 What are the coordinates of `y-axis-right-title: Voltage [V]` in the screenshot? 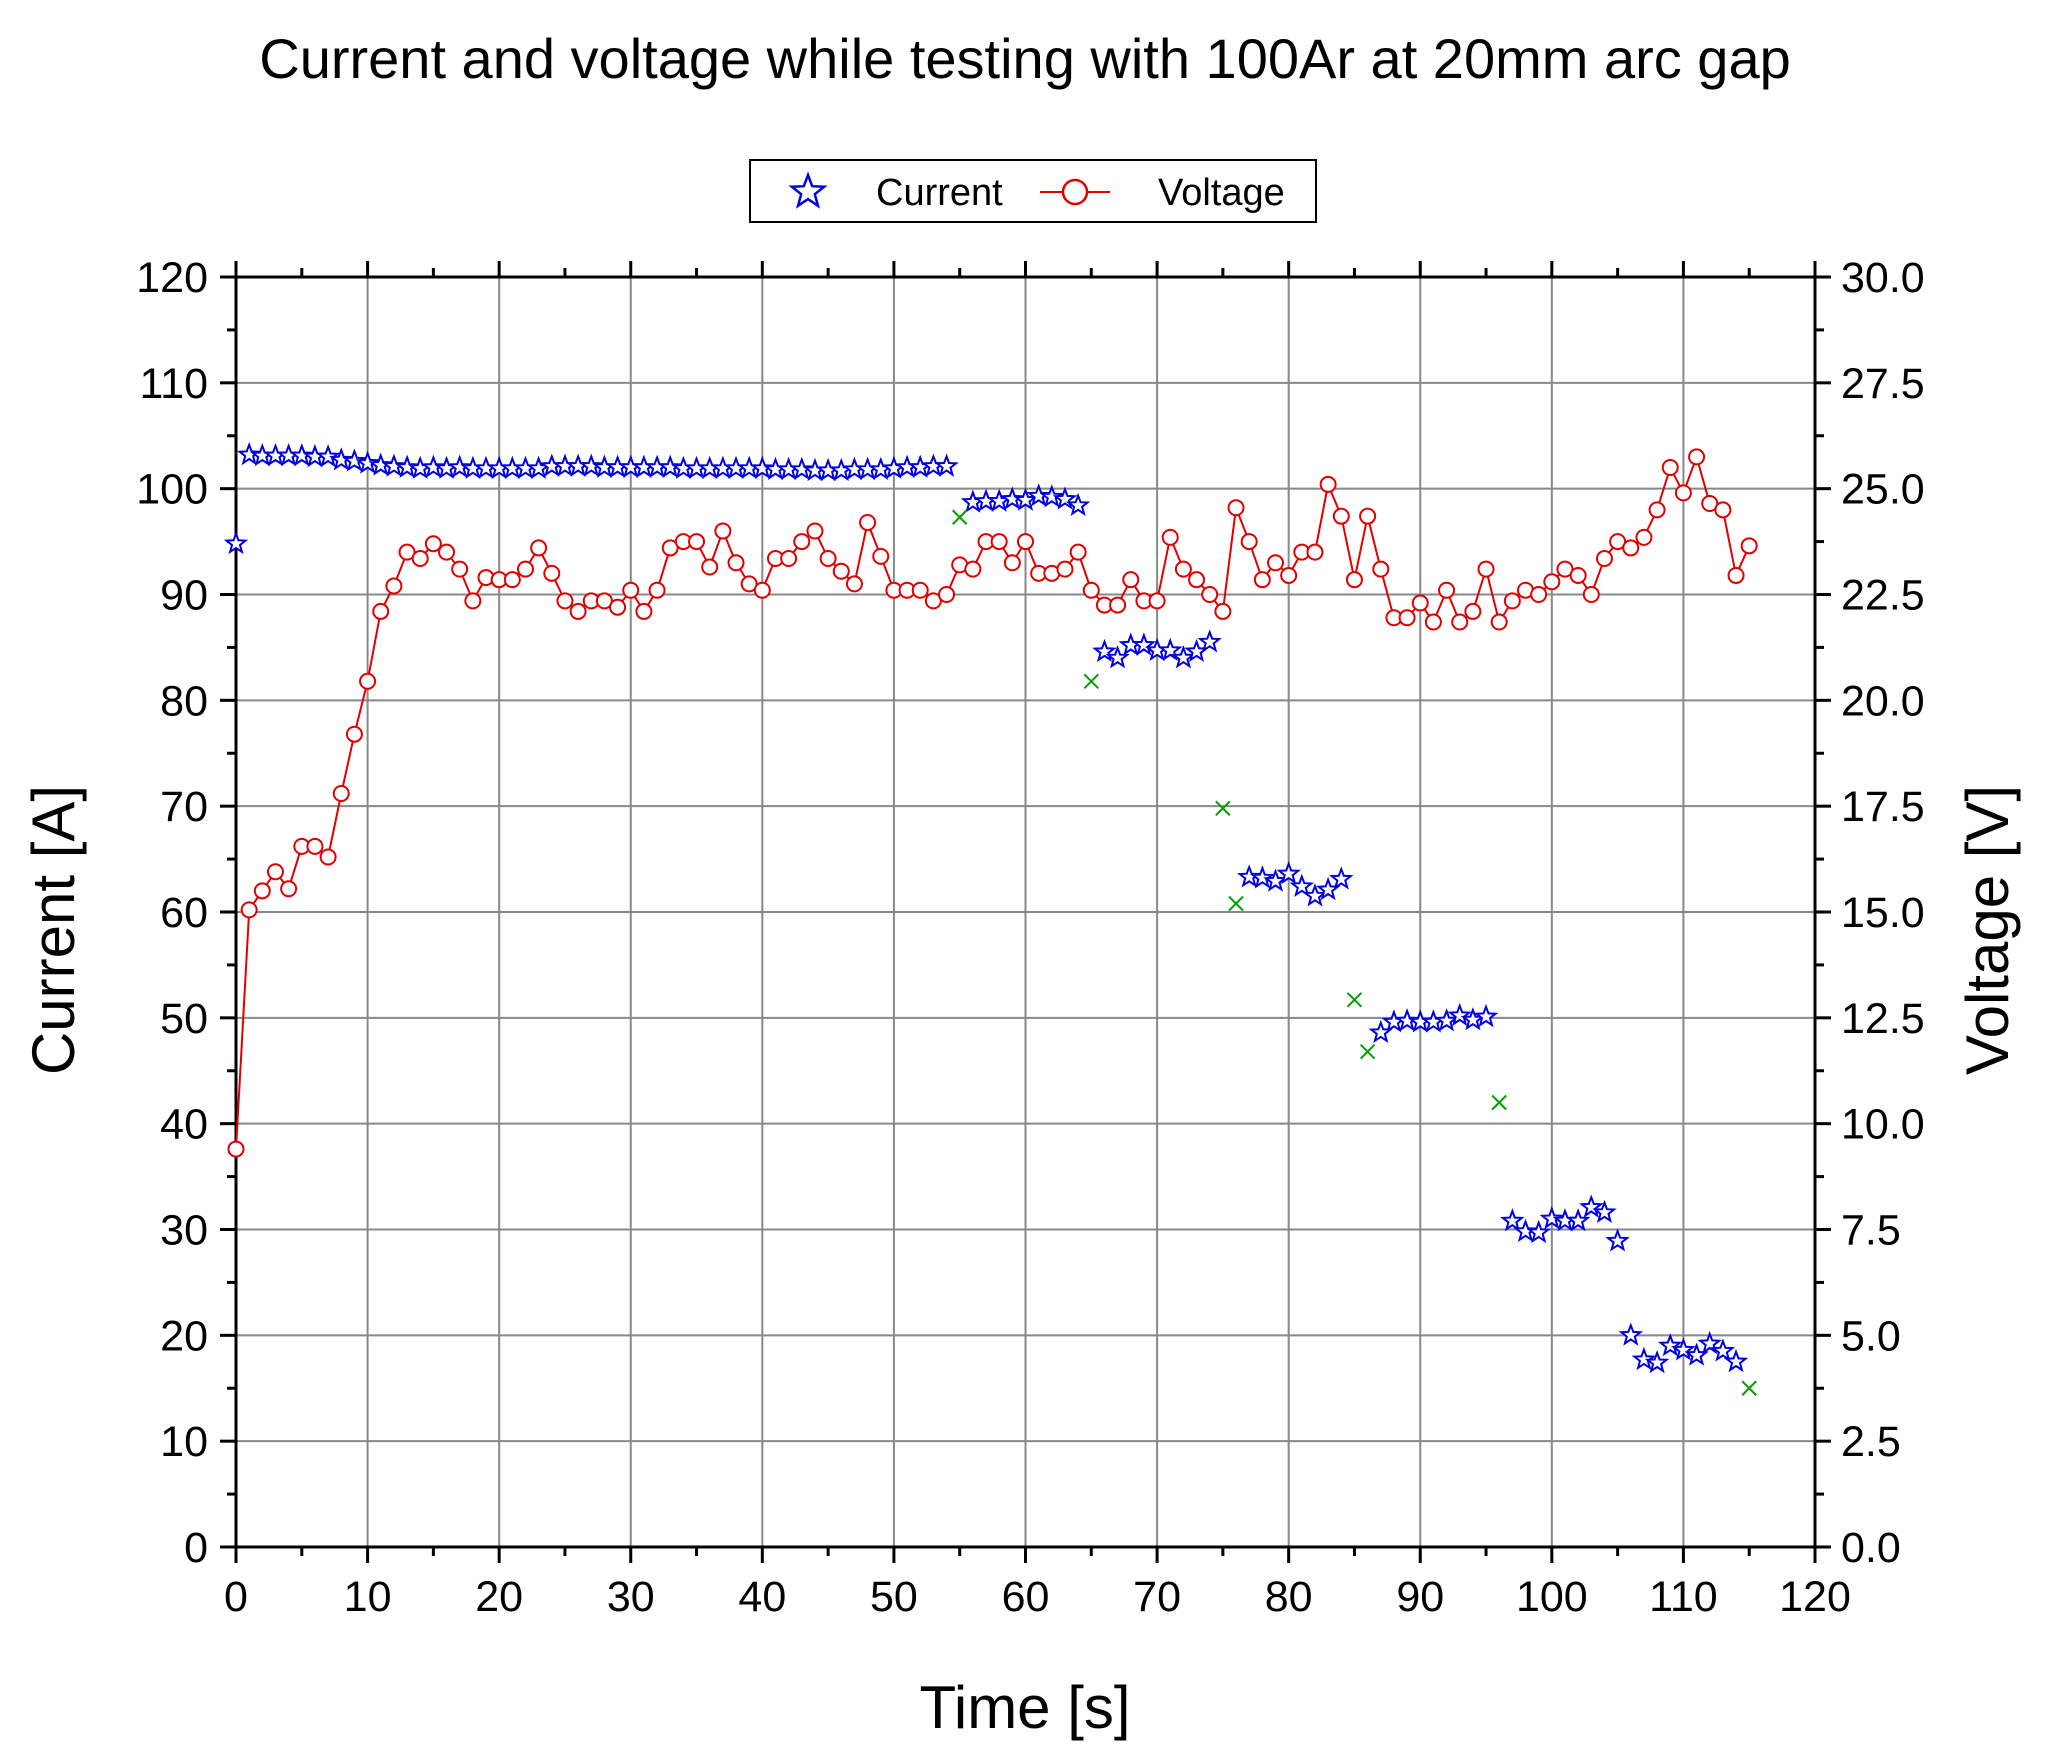 It's located at (1987, 930).